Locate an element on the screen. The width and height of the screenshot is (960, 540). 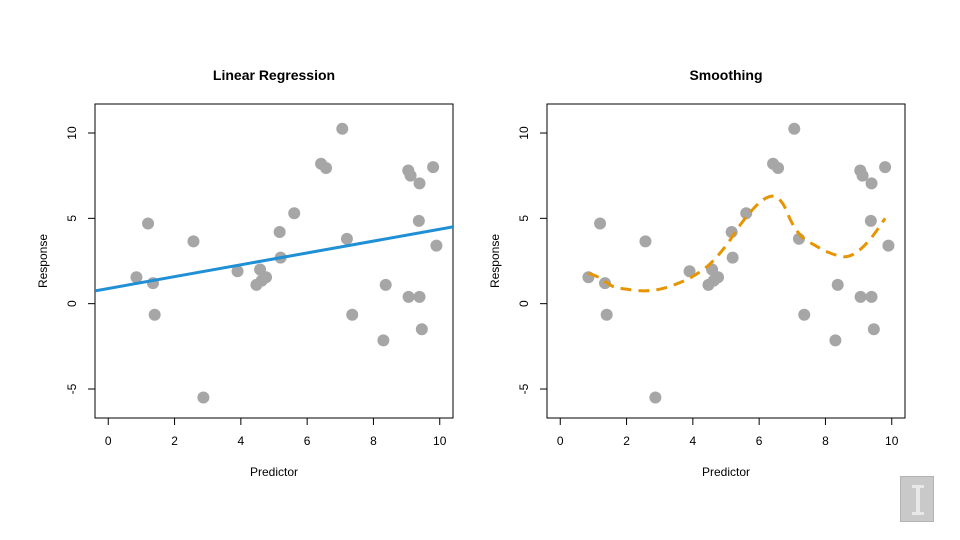
smoothing-curve is located at coordinates (737, 243).